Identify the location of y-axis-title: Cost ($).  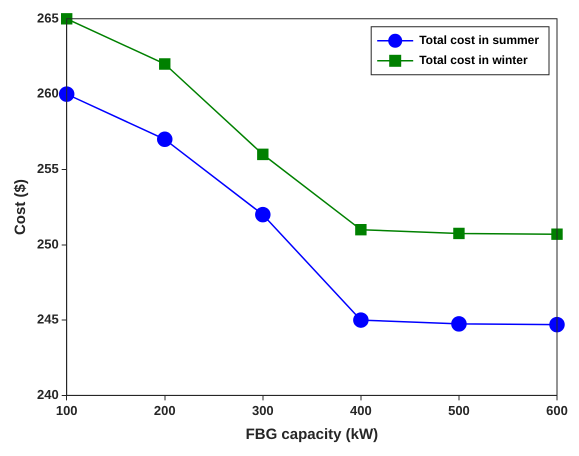
(21, 207).